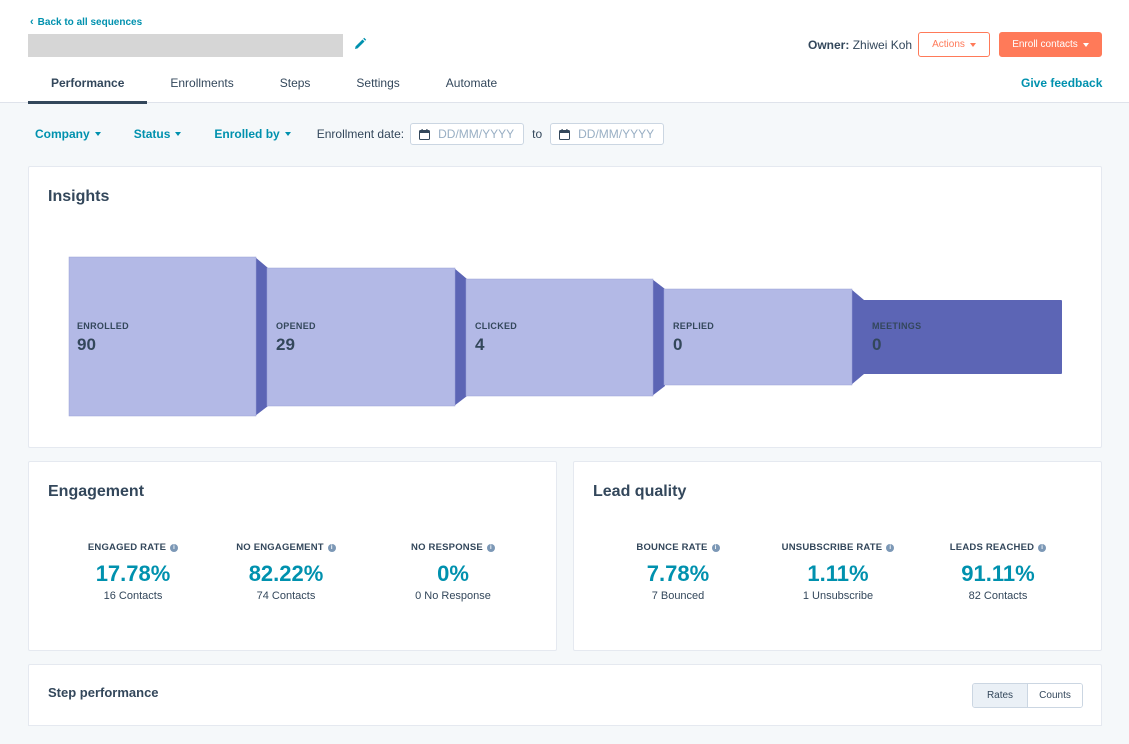 This screenshot has height=744, width=1129. What do you see at coordinates (476, 134) in the screenshot?
I see `date-from-placeholder: DD/MM/YYYY` at bounding box center [476, 134].